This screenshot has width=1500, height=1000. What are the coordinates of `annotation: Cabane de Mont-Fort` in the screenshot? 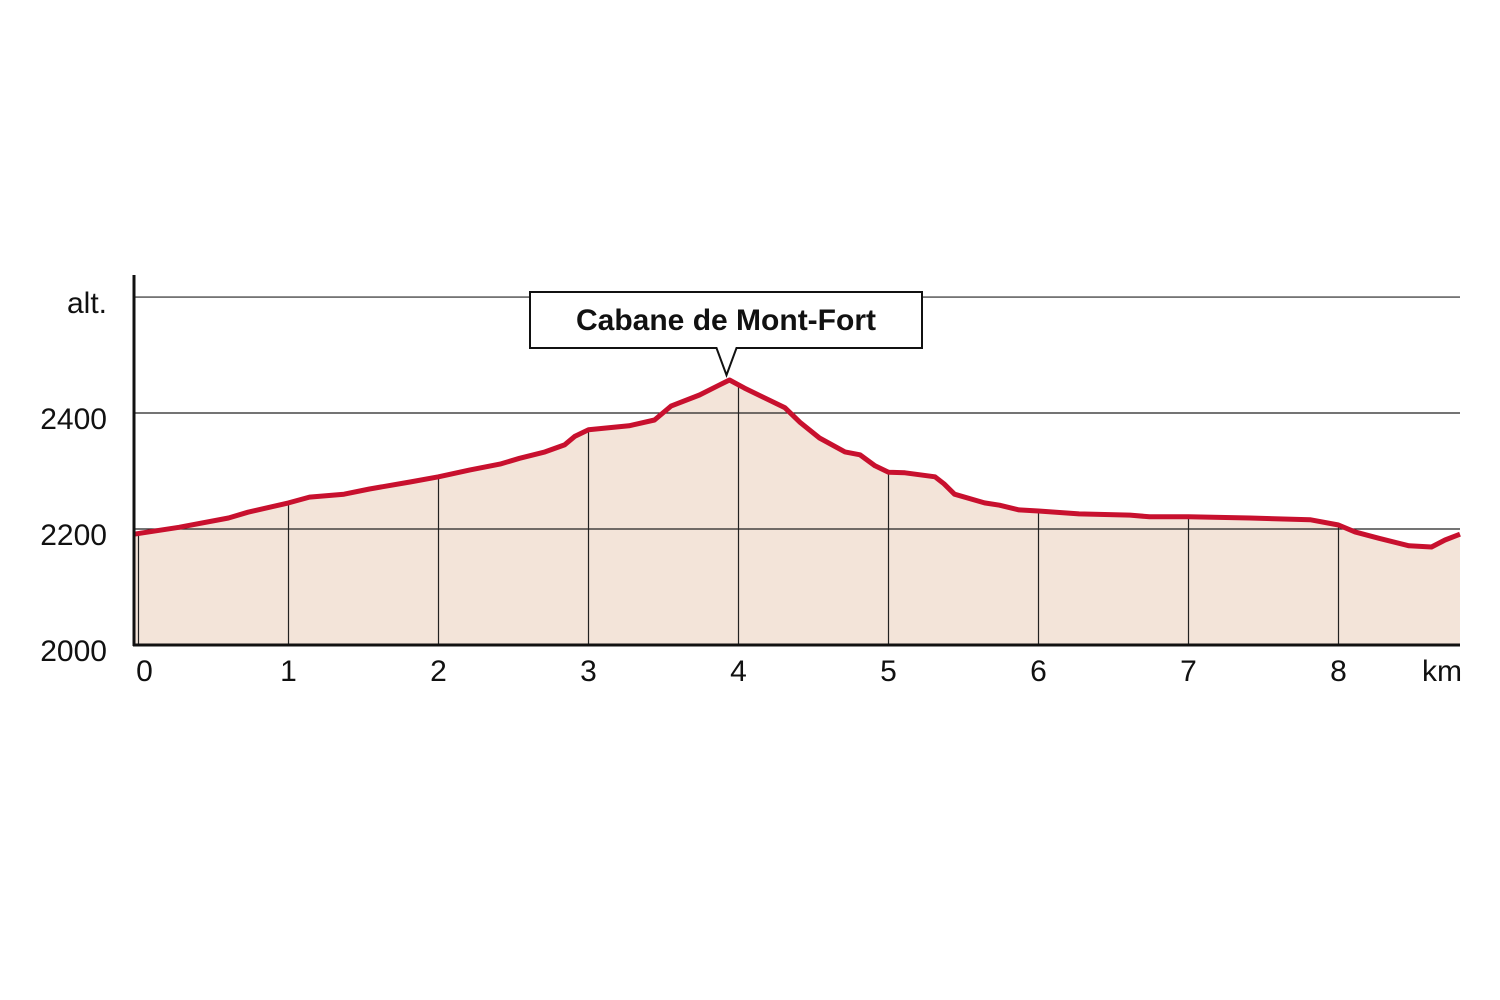 It's located at (726, 335).